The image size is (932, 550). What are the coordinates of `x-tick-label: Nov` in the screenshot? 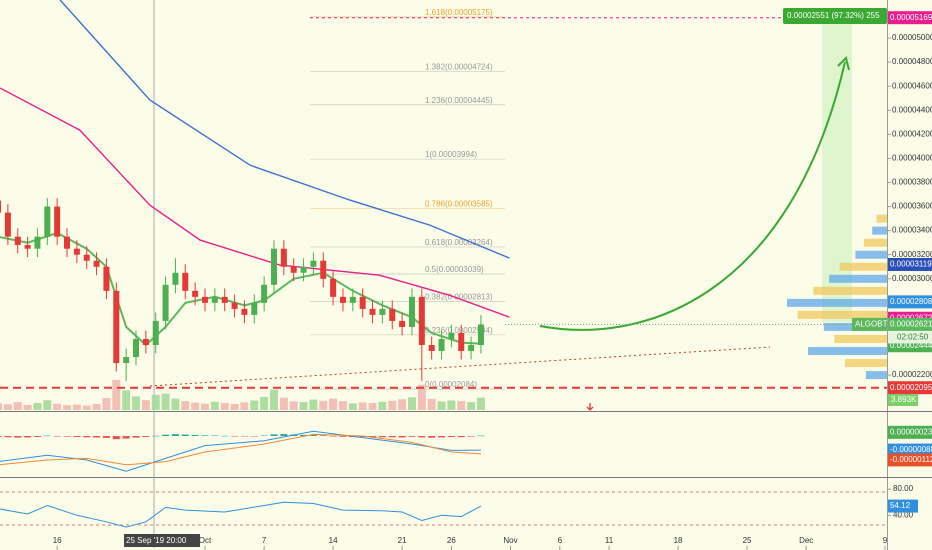 It's located at (510, 540).